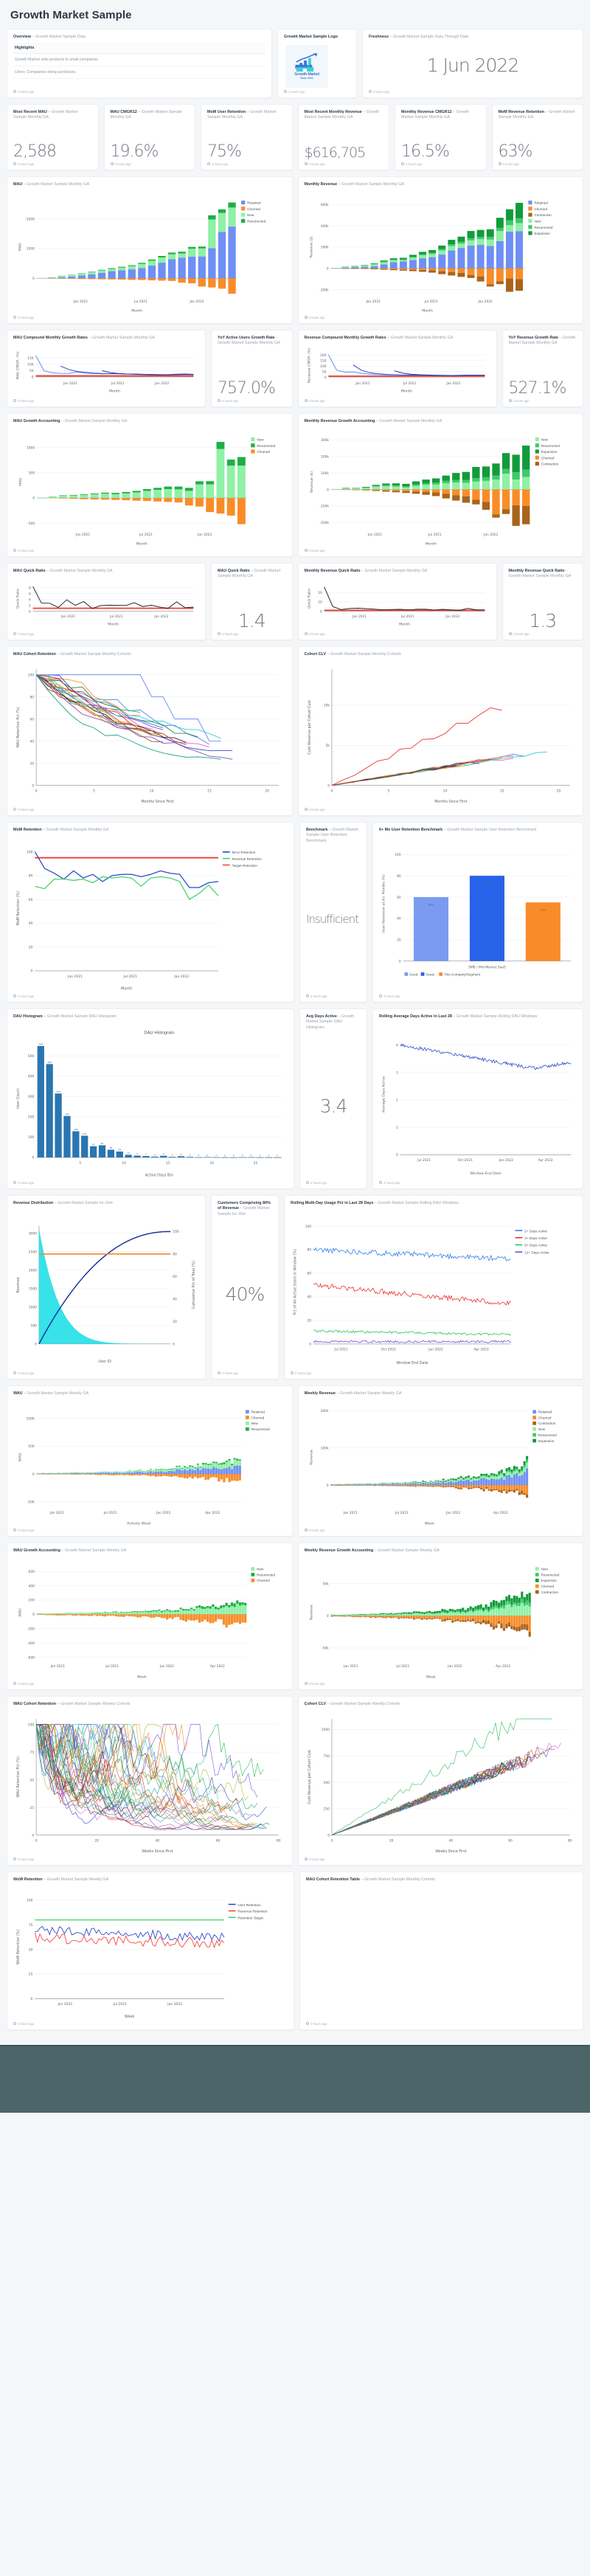 This screenshot has width=590, height=2576. Describe the element at coordinates (536, 1253) in the screenshot. I see `svg-text: 12+ Days Active` at that location.